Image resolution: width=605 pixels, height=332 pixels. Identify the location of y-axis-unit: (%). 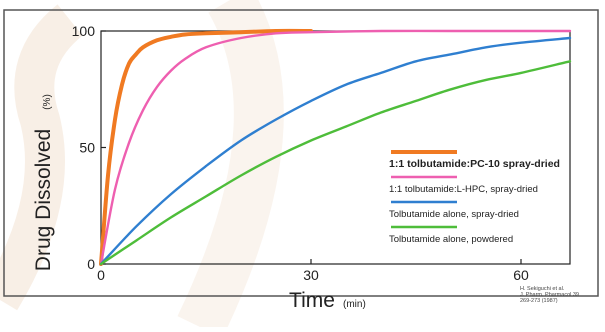
(47, 102).